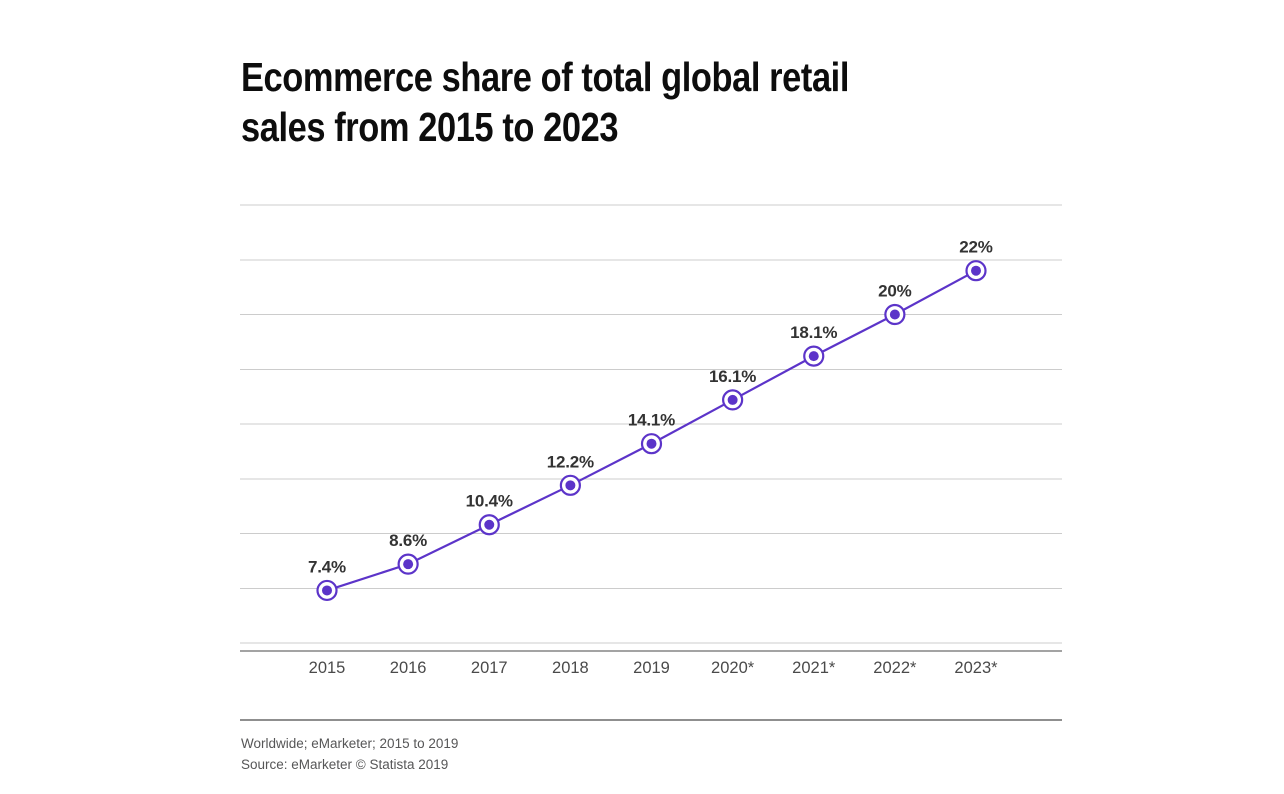 The height and width of the screenshot is (794, 1284). I want to click on data-label: 7.4%, so click(327, 566).